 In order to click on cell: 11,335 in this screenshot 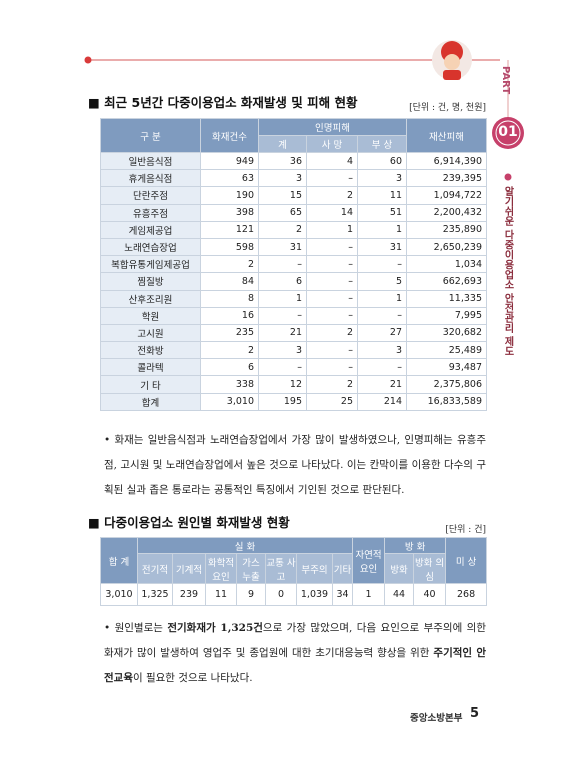, I will do `click(447, 298)`.